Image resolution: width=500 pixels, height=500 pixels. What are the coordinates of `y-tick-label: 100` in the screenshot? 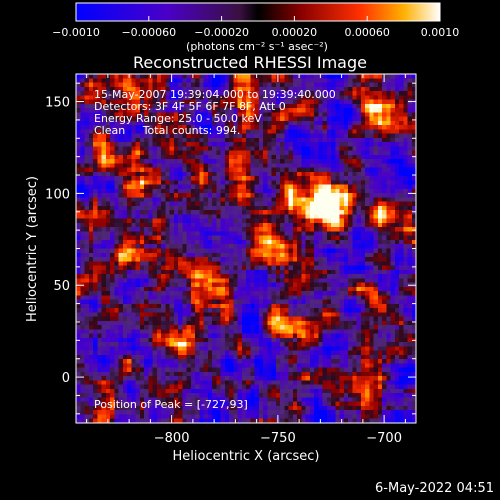 It's located at (57, 194).